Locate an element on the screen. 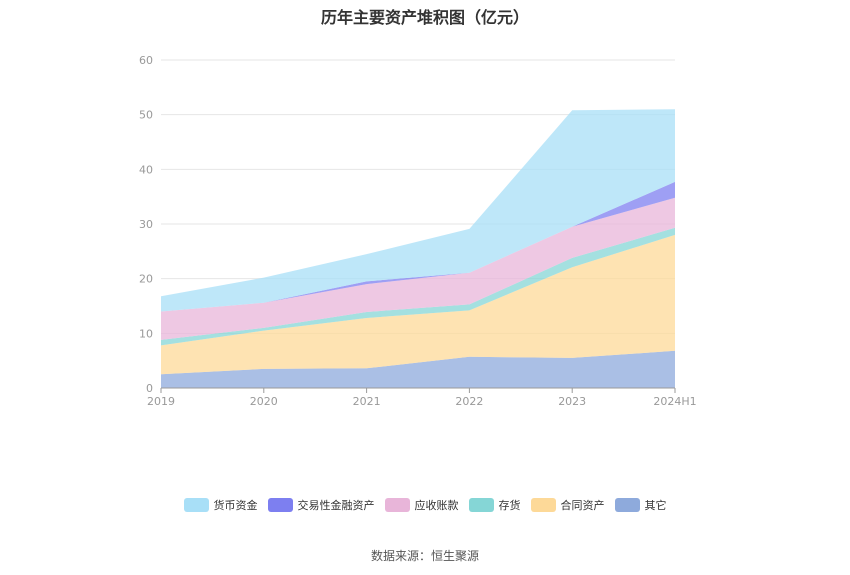 The width and height of the screenshot is (850, 575). y-tick-label: 0 is located at coordinates (149, 388).